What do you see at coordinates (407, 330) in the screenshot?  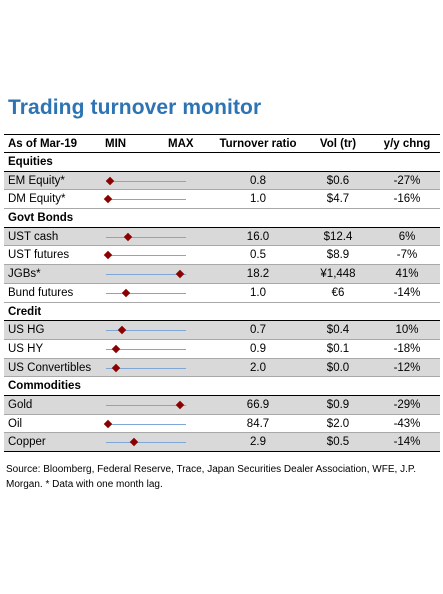 I see `yoy-change-value: 10%` at bounding box center [407, 330].